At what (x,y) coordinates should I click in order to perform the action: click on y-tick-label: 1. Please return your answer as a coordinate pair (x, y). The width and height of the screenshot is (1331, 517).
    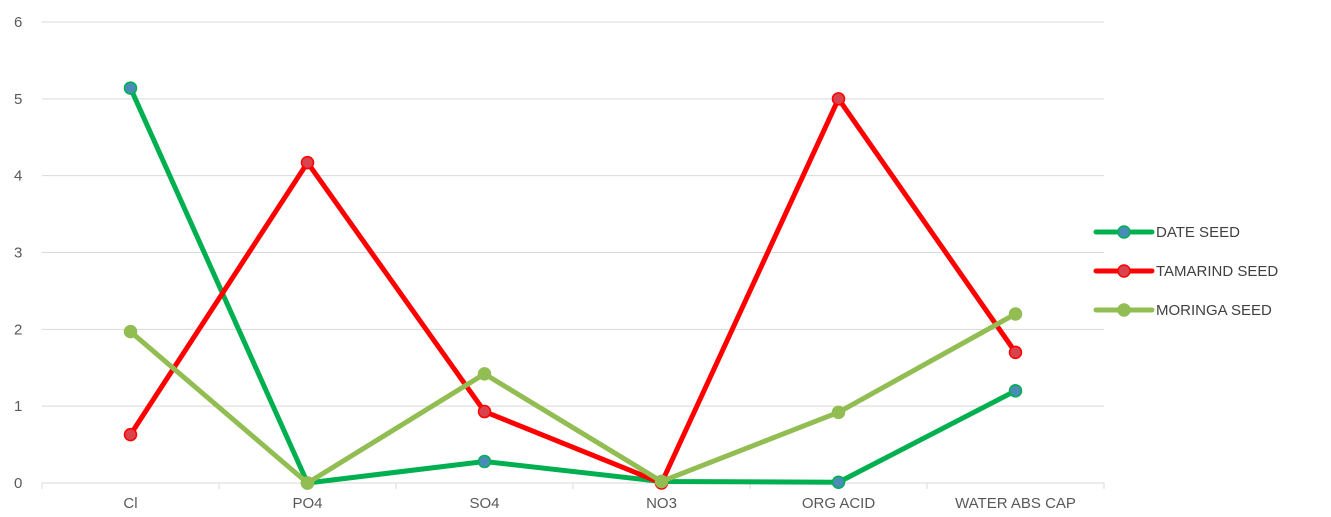
    Looking at the image, I should click on (18, 406).